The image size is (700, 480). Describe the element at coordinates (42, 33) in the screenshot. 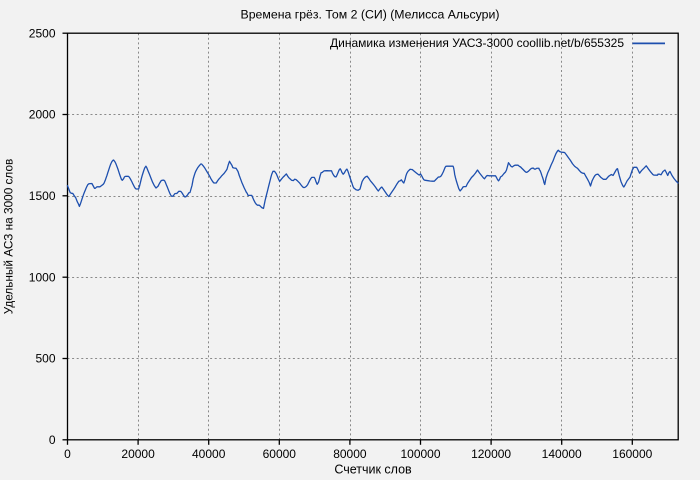

I see `svg-text: 2500` at that location.